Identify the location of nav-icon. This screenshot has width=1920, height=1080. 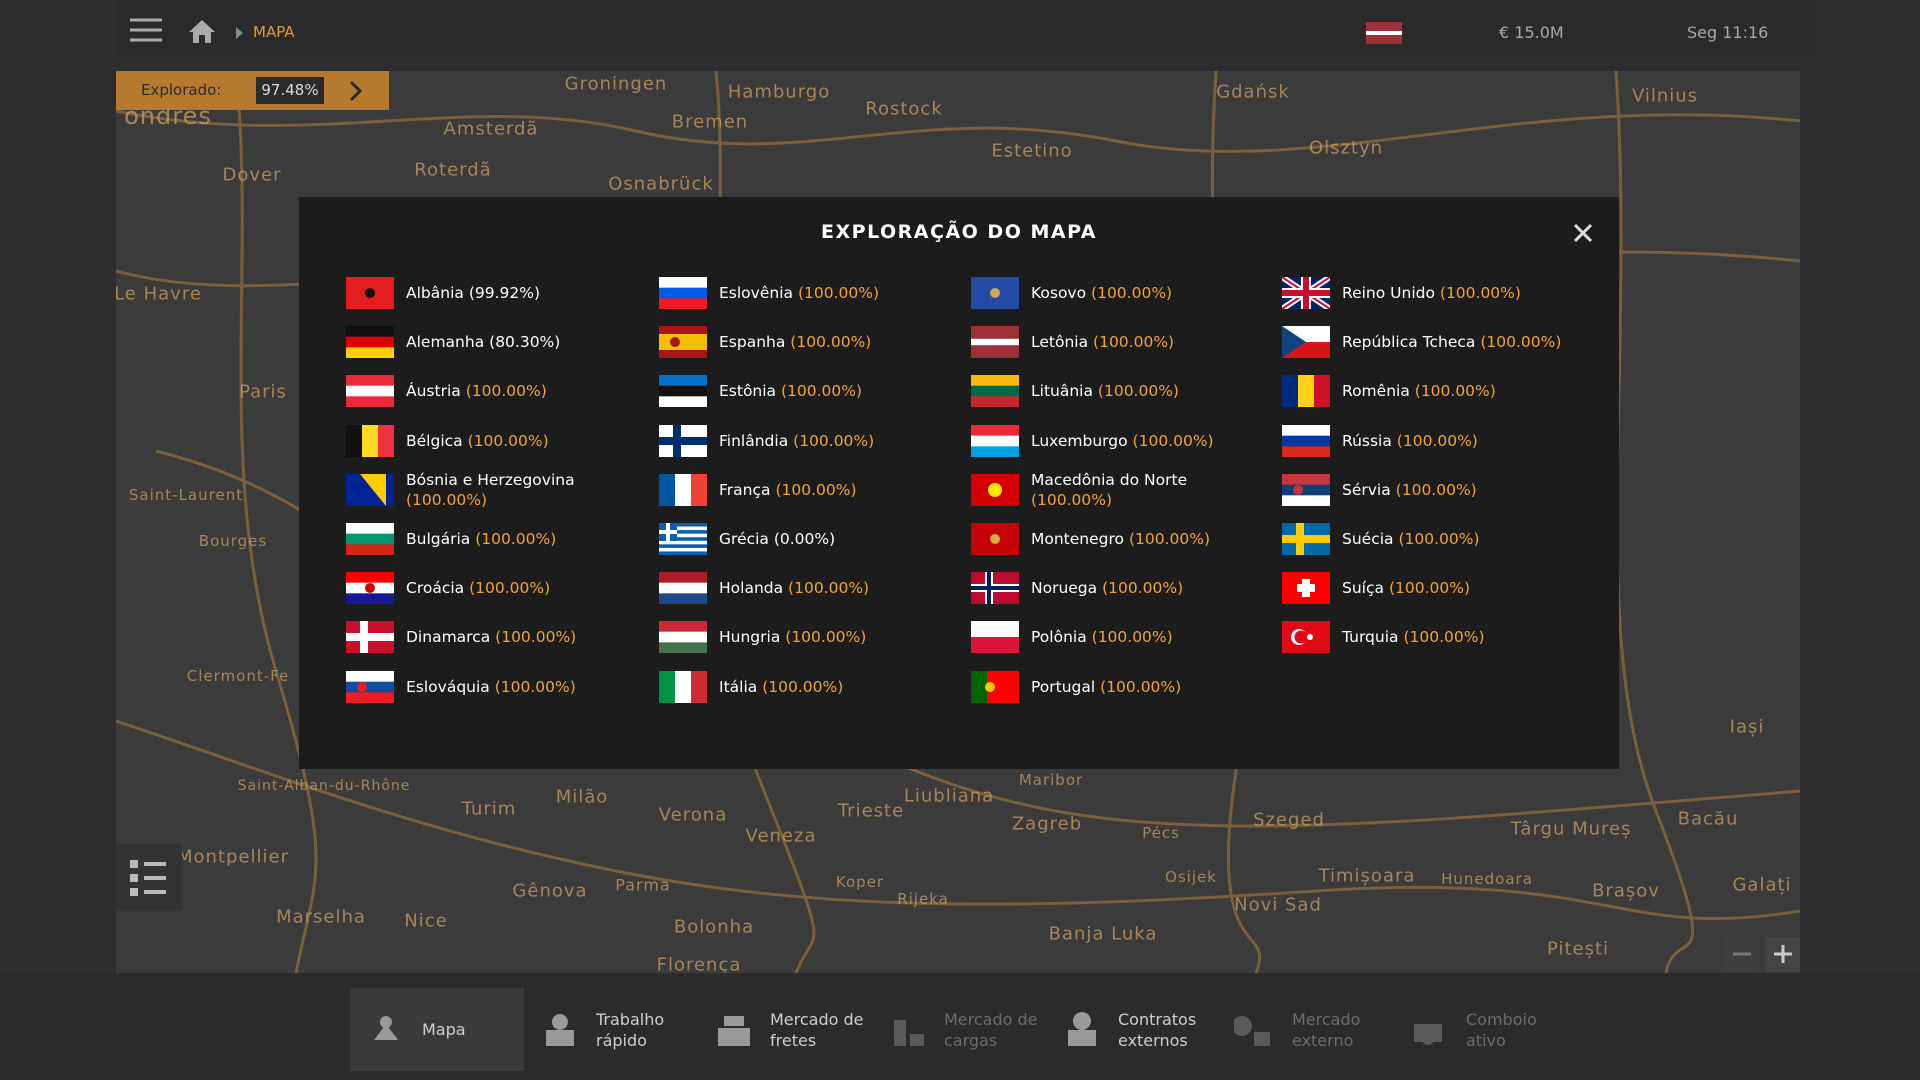
(1428, 1034).